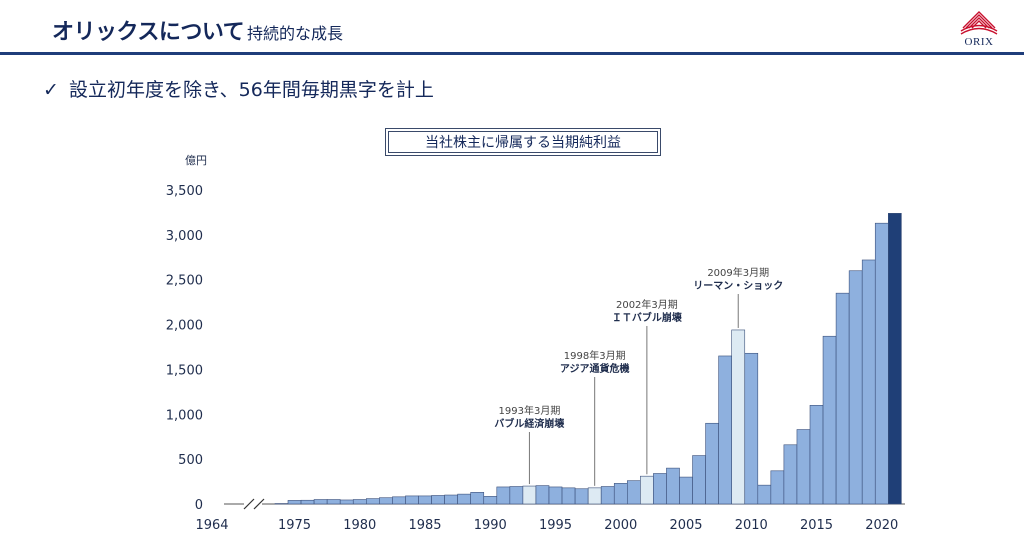 The height and width of the screenshot is (535, 1024). Describe the element at coordinates (529, 495) in the screenshot. I see `bar-1993` at that location.